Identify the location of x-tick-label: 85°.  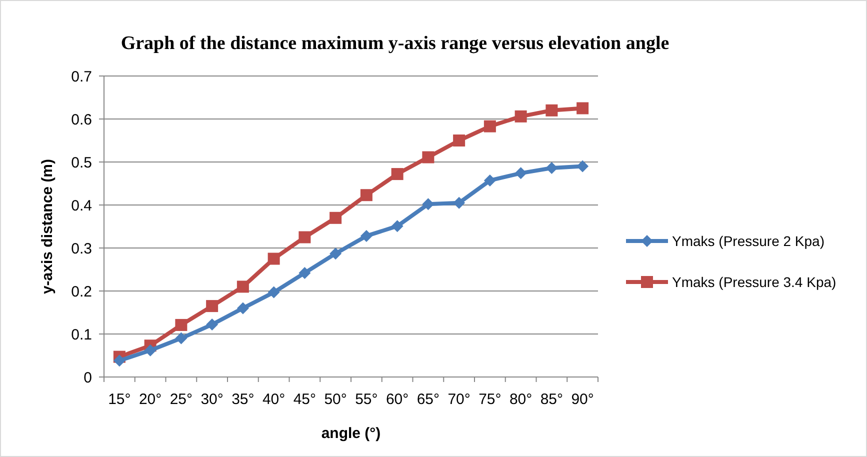
(552, 399).